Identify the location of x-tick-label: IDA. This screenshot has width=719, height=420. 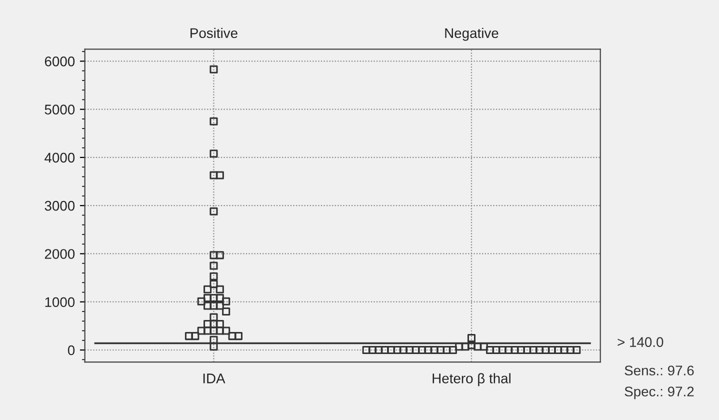
(214, 379).